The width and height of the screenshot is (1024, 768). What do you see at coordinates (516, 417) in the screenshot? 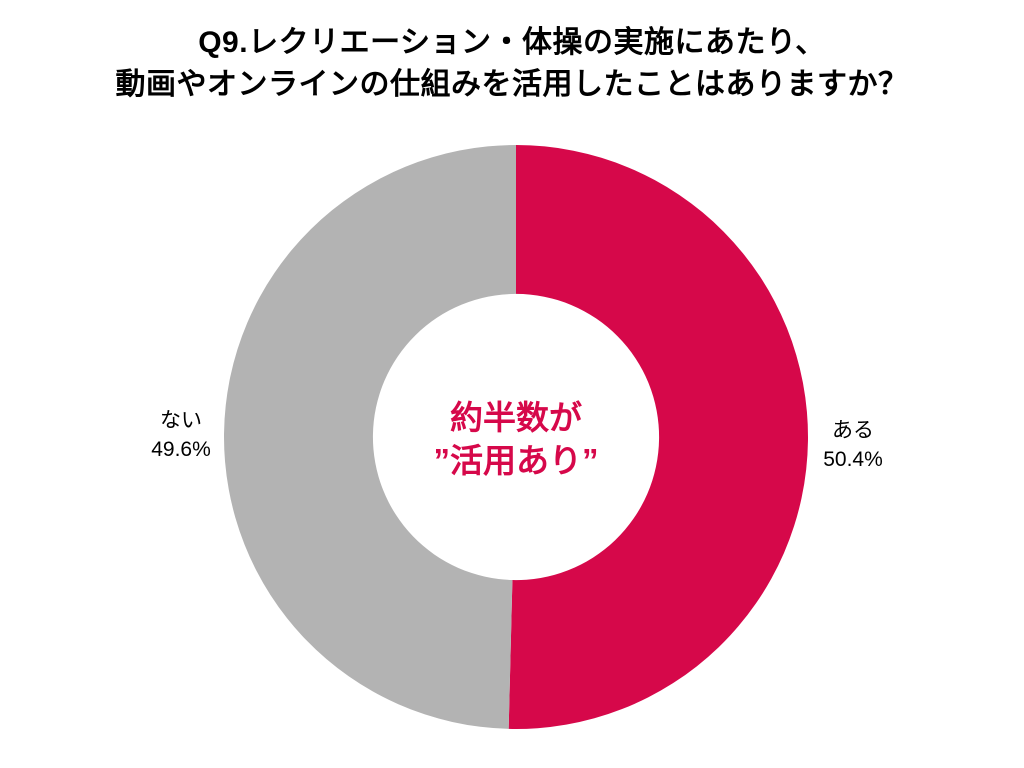
I see `center-annotation-line1: 約半数が` at bounding box center [516, 417].